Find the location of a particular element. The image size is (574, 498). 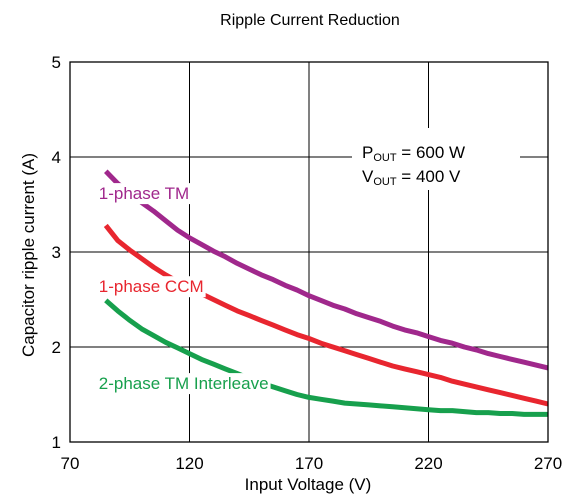

x-tick-label: 220 is located at coordinates (428, 463).